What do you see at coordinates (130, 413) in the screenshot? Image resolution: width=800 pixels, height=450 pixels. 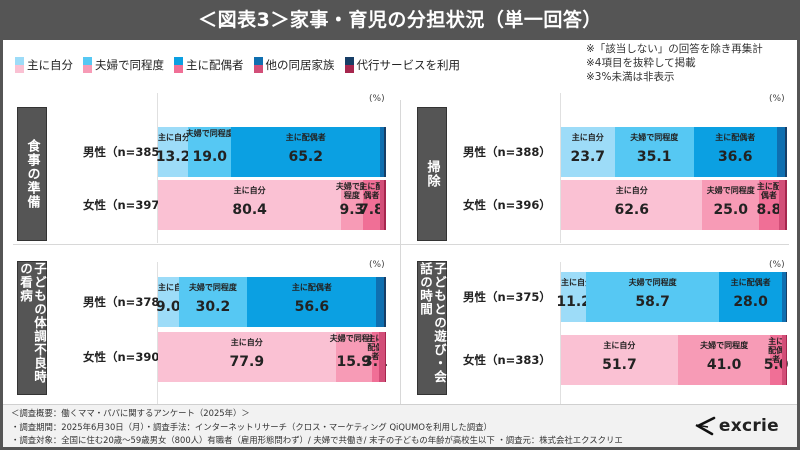 I see `survey-title: ＜調査概要：働くママ・パパに関するアンケート（2025年）＞` at bounding box center [130, 413].